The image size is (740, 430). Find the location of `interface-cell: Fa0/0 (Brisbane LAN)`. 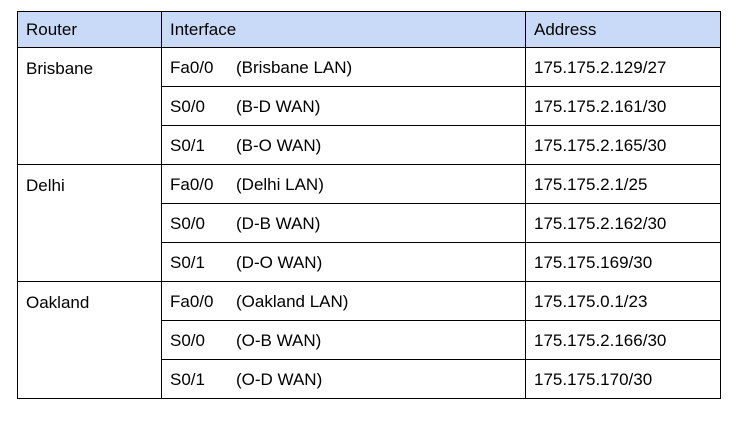

interface-cell: Fa0/0 (Brisbane LAN) is located at coordinates (343, 67).